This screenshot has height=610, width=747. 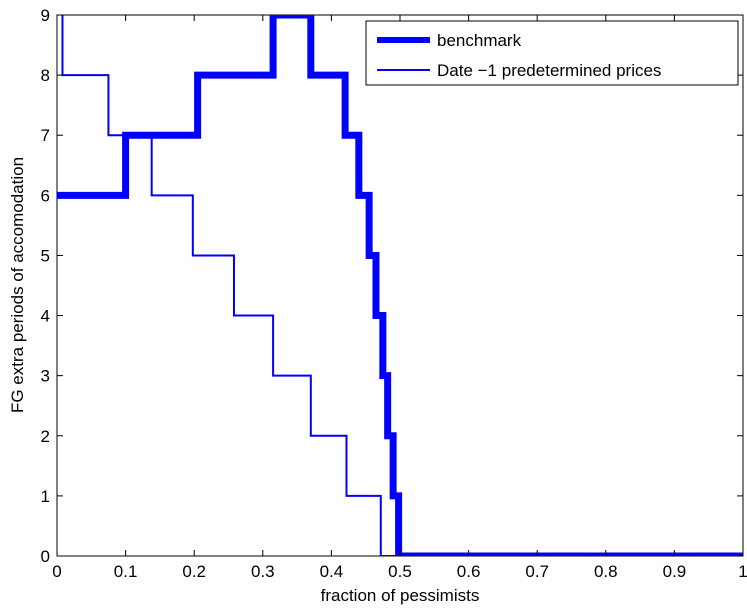 I want to click on x-tick-label: 0.3, so click(x=263, y=571).